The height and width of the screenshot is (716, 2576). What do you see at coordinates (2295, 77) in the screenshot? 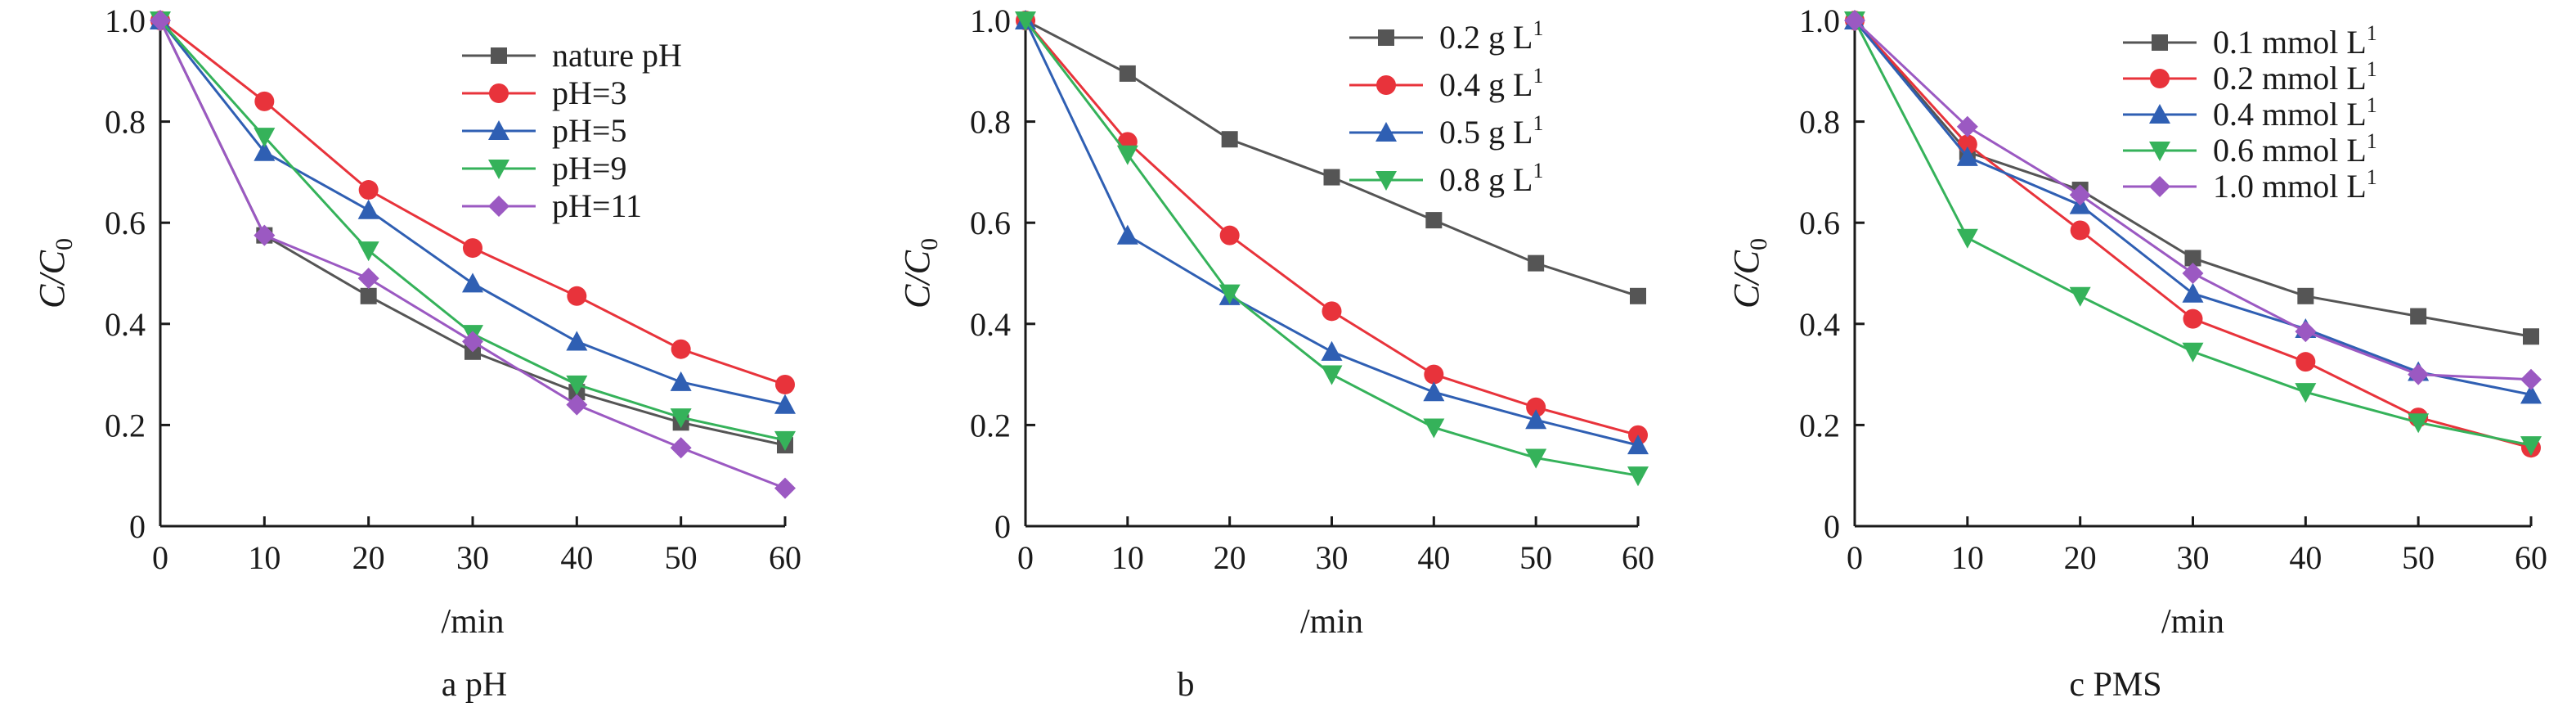
I see `legend-label: 0.2 mmol L1` at bounding box center [2295, 77].